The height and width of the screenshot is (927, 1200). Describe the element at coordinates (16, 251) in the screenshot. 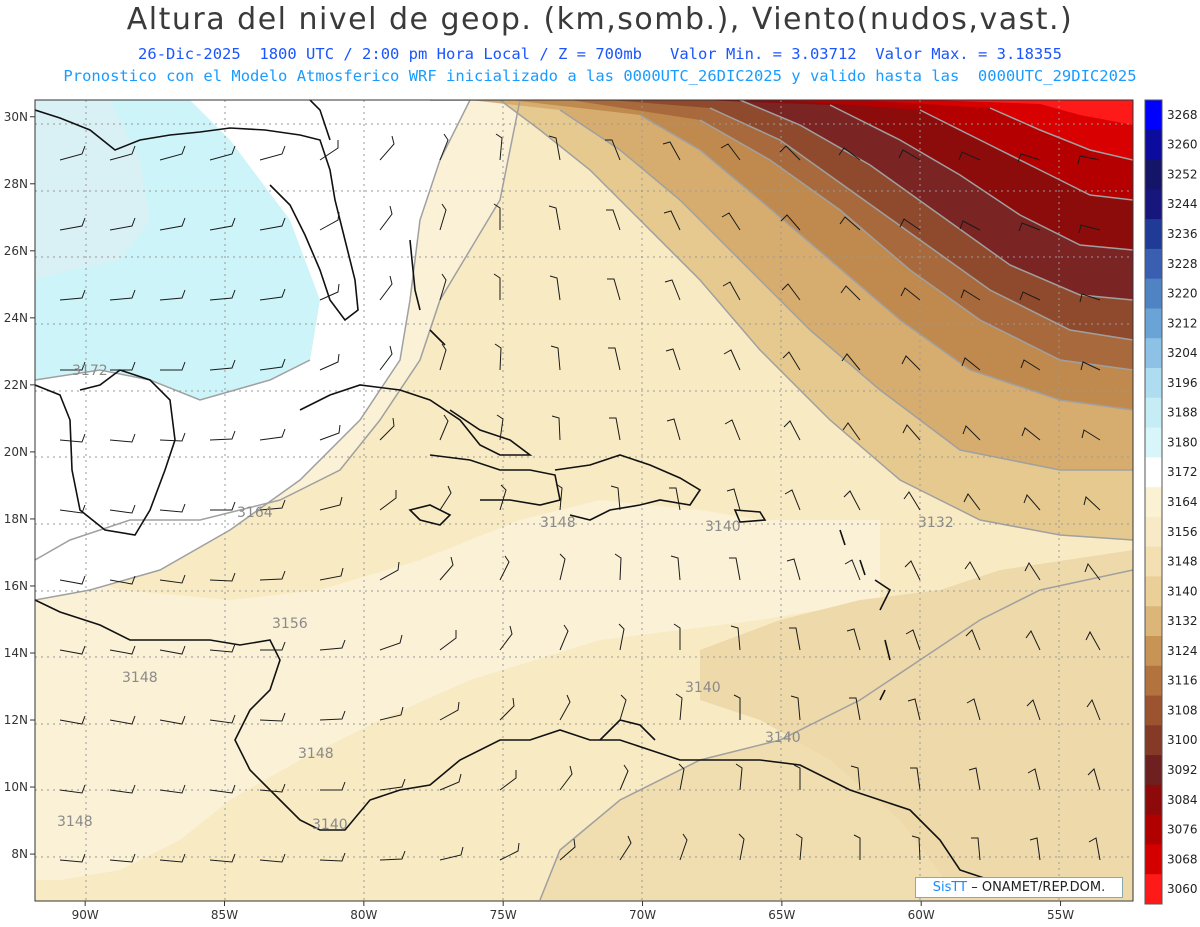

I see `lat-label: 26N` at that location.